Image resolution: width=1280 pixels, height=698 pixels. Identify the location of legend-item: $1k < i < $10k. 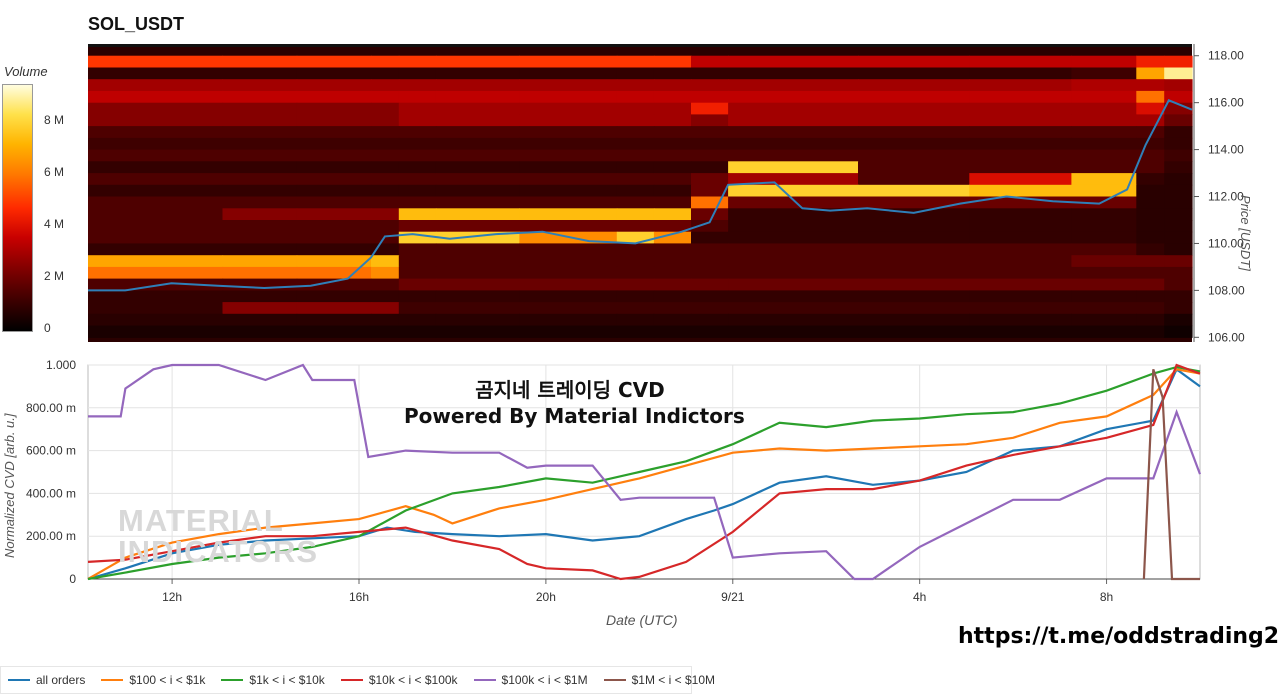
(273, 680).